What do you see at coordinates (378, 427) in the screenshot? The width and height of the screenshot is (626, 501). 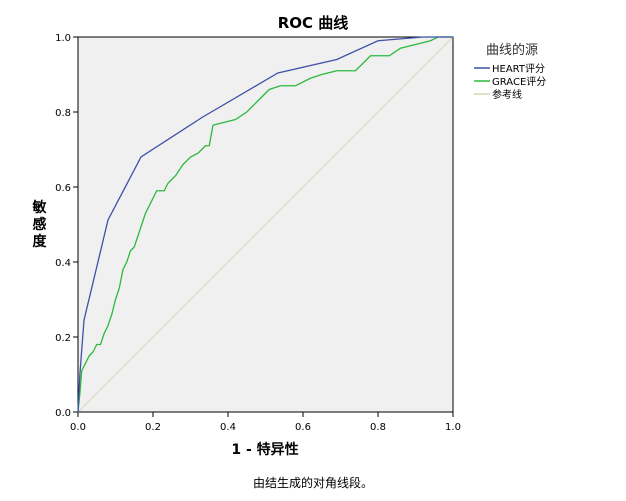 I see `x-tick-label: 0.8` at bounding box center [378, 427].